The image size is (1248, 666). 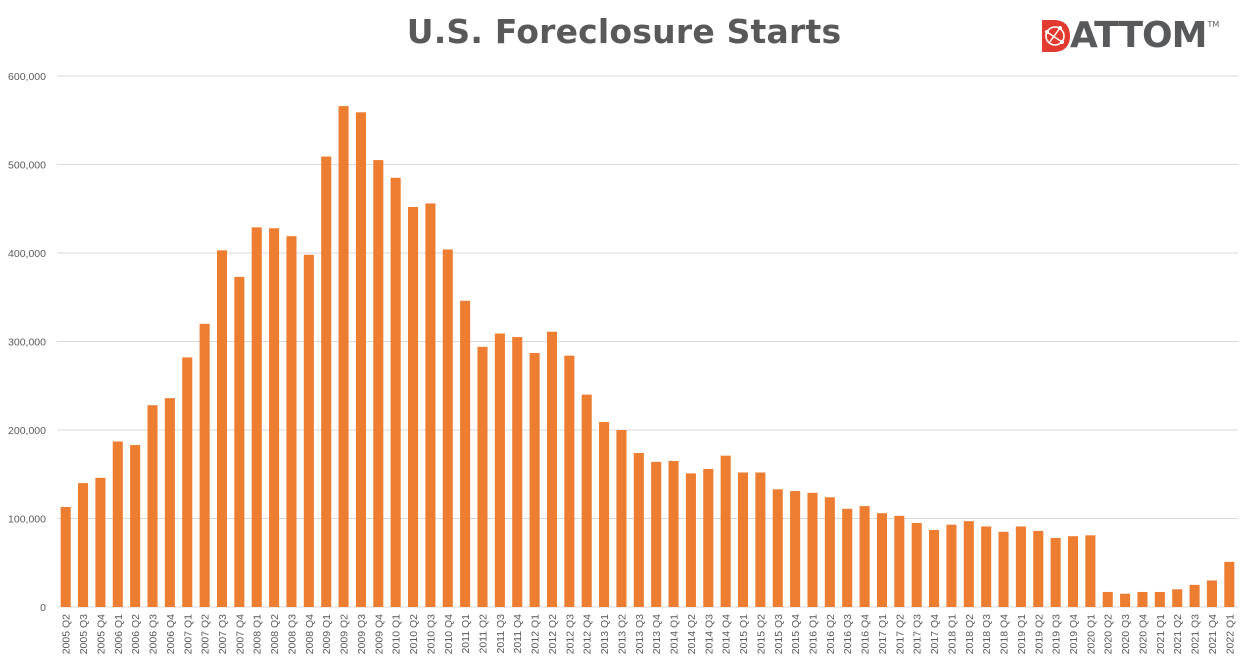 I want to click on x-tick-label: 2009 Q2, so click(x=345, y=634).